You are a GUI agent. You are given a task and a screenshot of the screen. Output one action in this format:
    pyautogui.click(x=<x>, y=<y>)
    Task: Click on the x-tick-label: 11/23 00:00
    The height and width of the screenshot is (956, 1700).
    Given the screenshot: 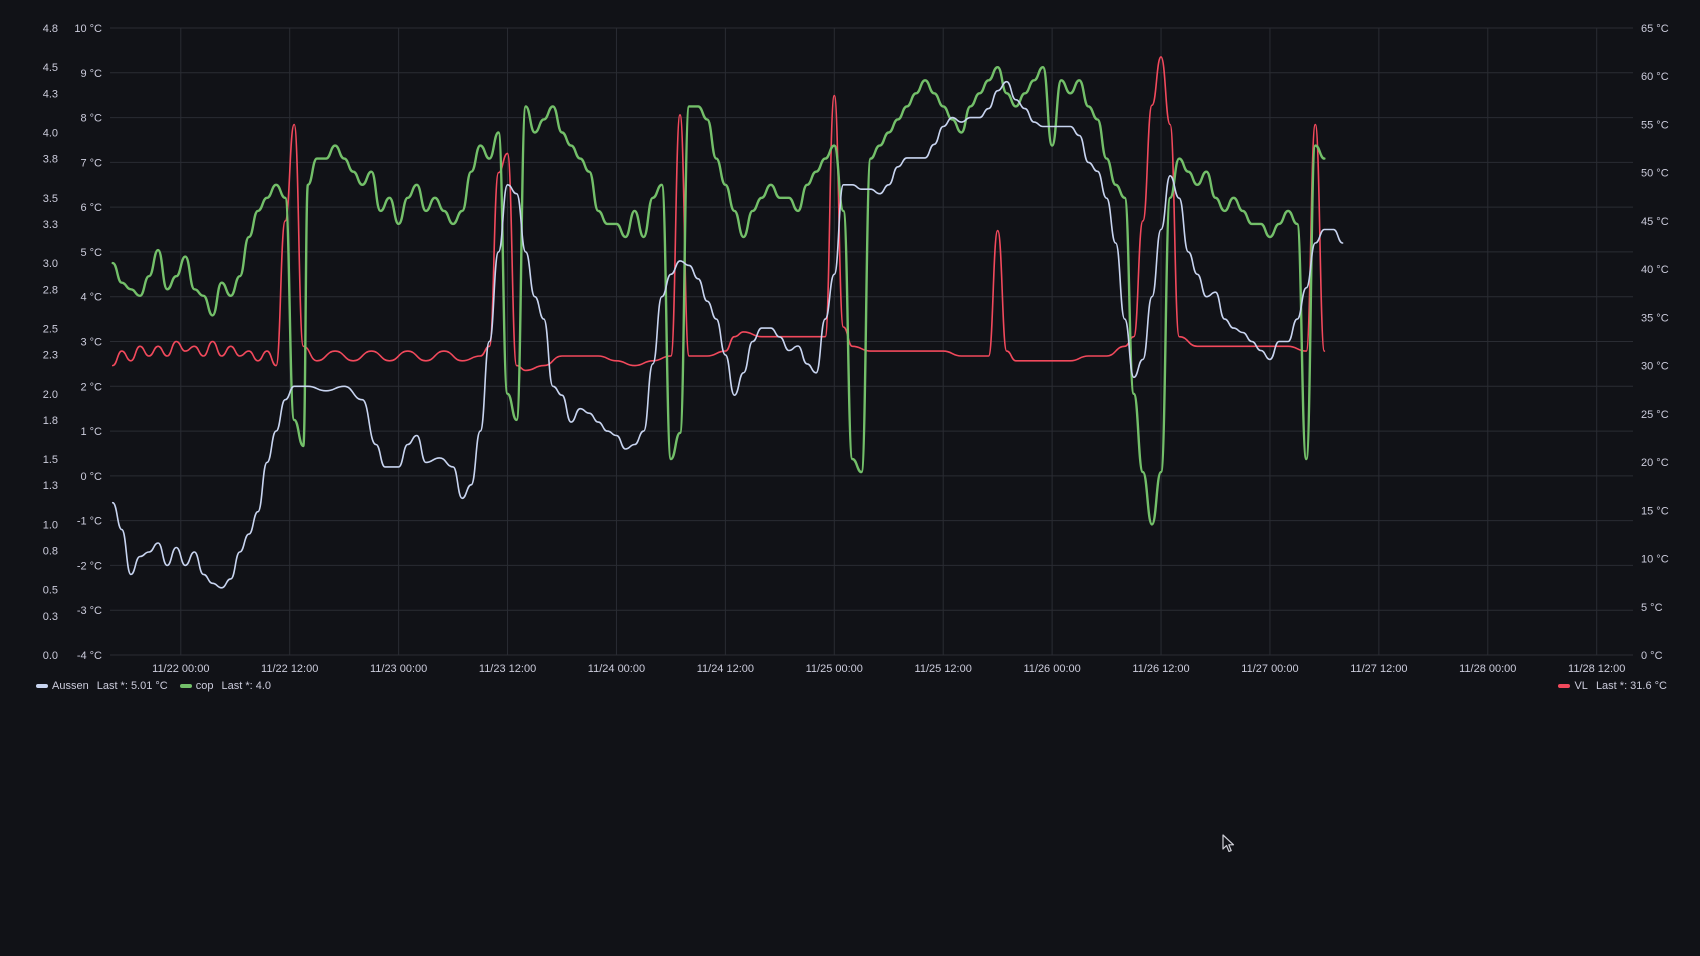 What is the action you would take?
    pyautogui.click(x=398, y=669)
    